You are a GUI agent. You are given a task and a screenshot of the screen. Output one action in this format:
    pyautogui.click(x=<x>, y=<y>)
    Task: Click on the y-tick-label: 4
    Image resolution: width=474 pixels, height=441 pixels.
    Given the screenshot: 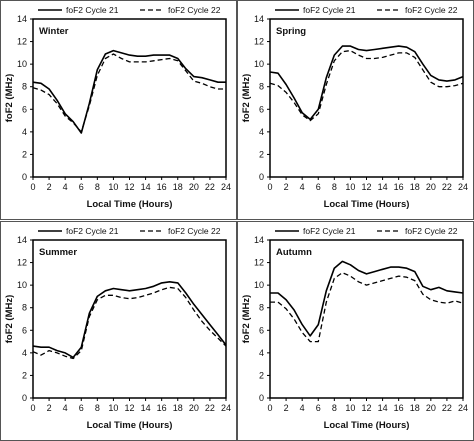 What is the action you would take?
    pyautogui.click(x=261, y=353)
    